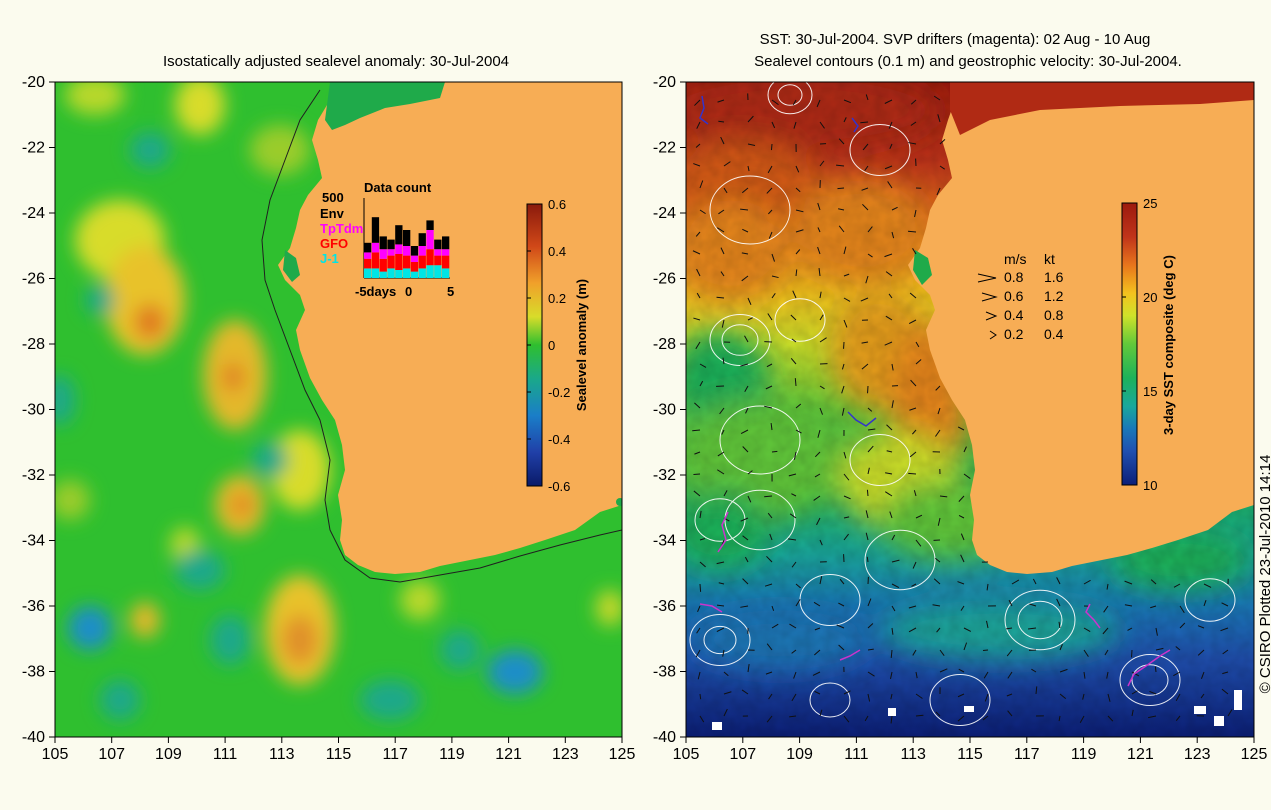 The width and height of the screenshot is (1271, 810). I want to click on y-tick-label: -38, so click(664, 672).